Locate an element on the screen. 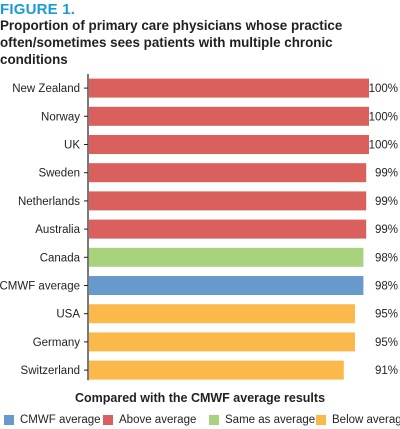 This screenshot has height=429, width=400. category-label: Netherlands is located at coordinates (49, 202).